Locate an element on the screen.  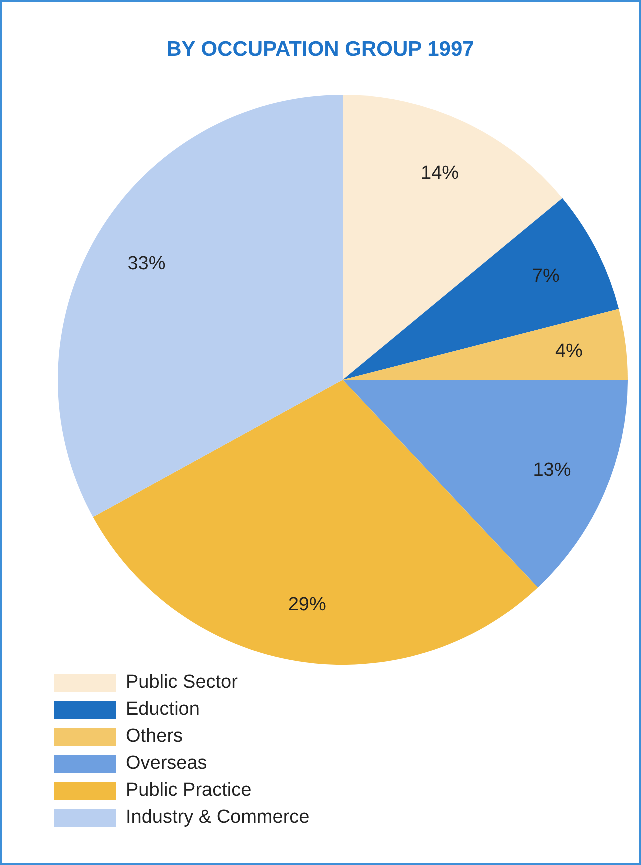
legend-label: Industry & Commerce is located at coordinates (218, 817).